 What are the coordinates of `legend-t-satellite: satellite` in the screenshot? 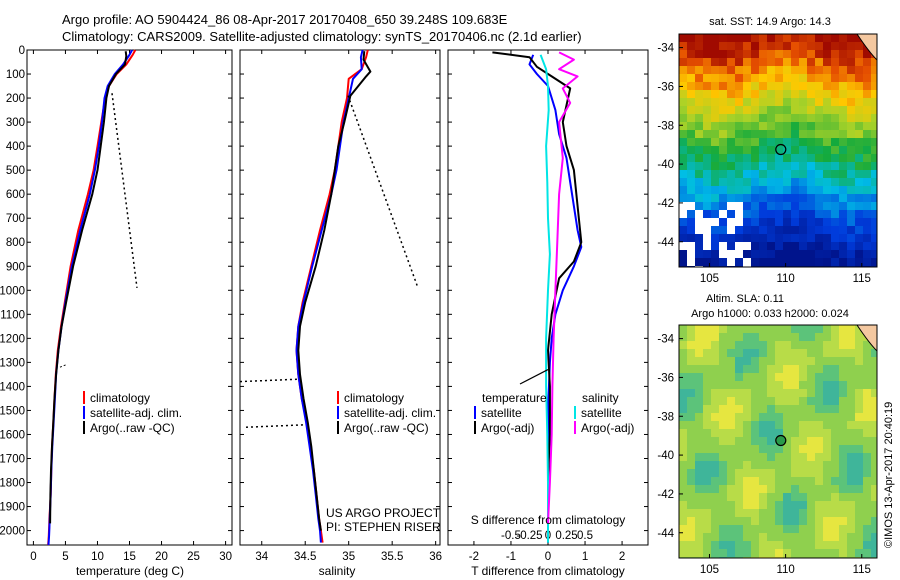 It's located at (501, 413).